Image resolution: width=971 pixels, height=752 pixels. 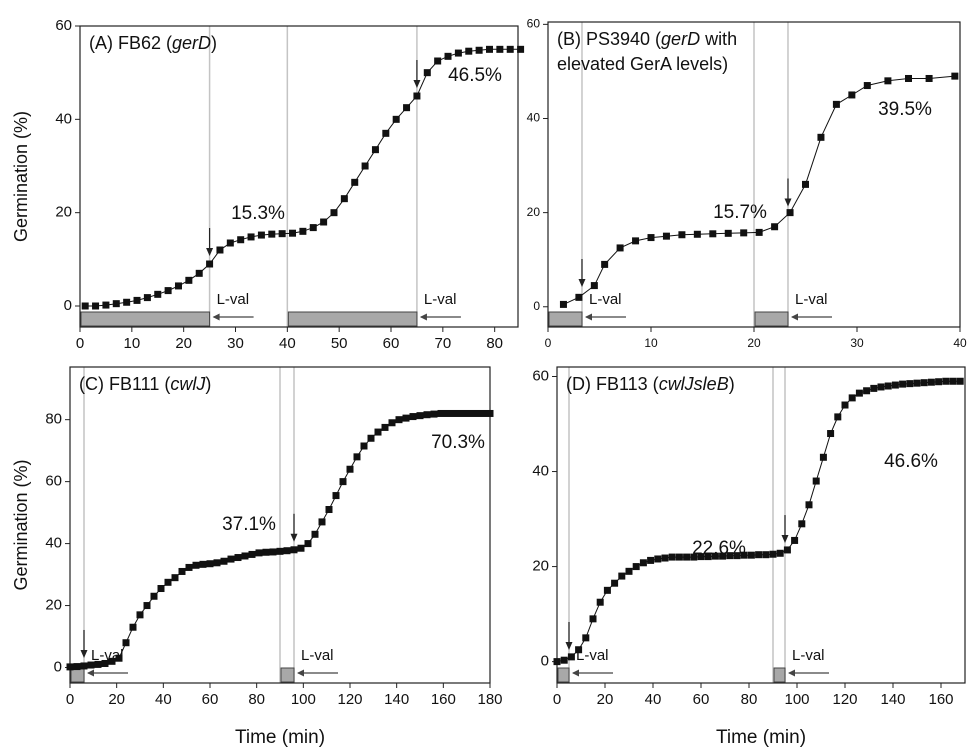 I want to click on annotation: 39.5%, so click(x=905, y=109).